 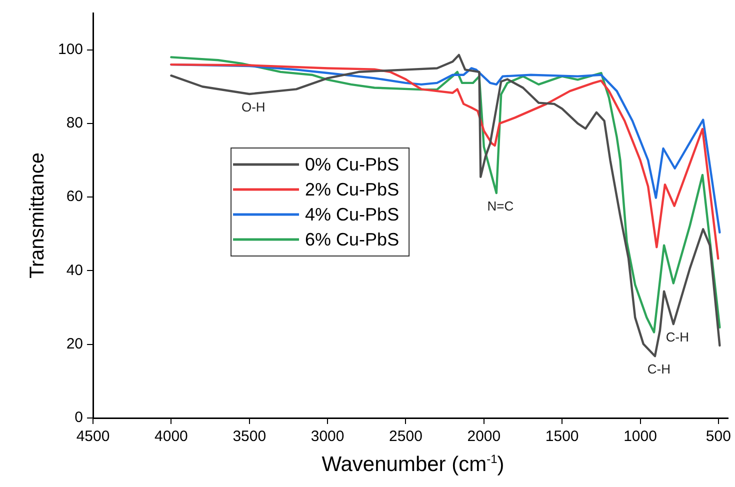 I want to click on y-tick-label: 0, so click(x=79, y=417).